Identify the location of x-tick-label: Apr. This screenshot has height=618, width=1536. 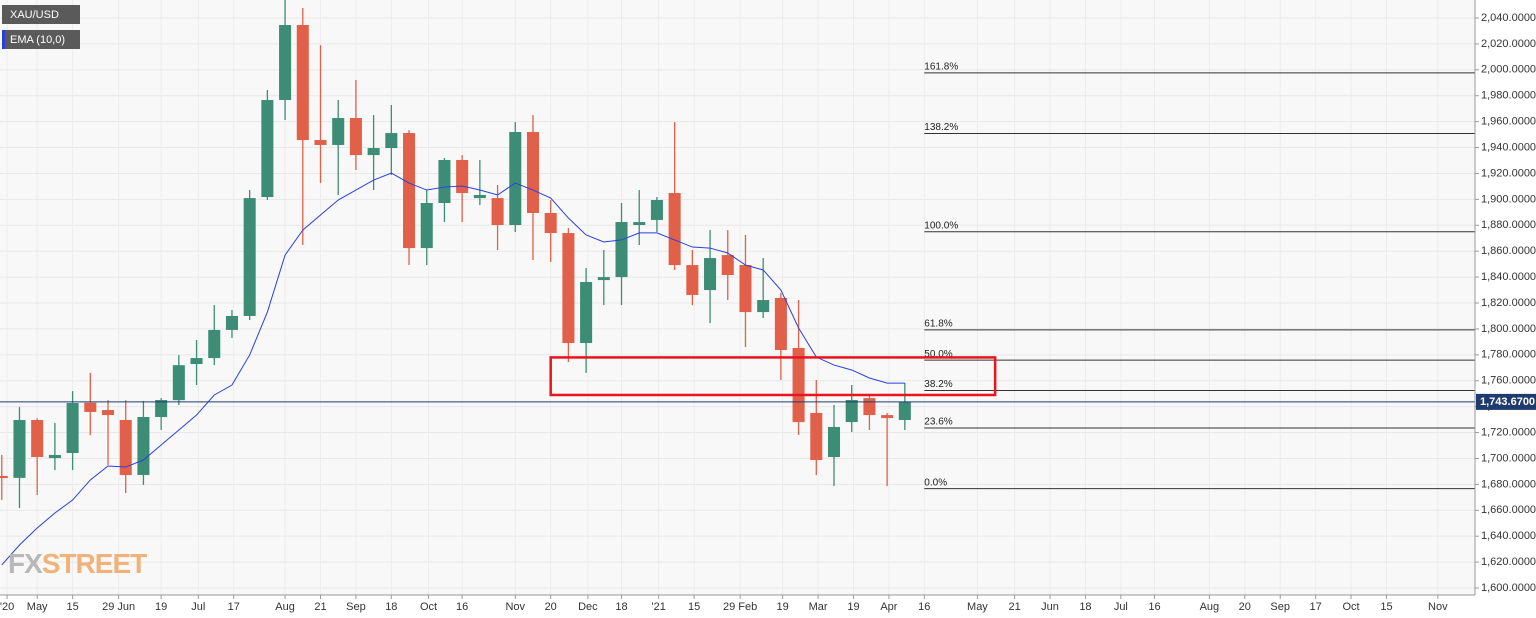
(888, 607).